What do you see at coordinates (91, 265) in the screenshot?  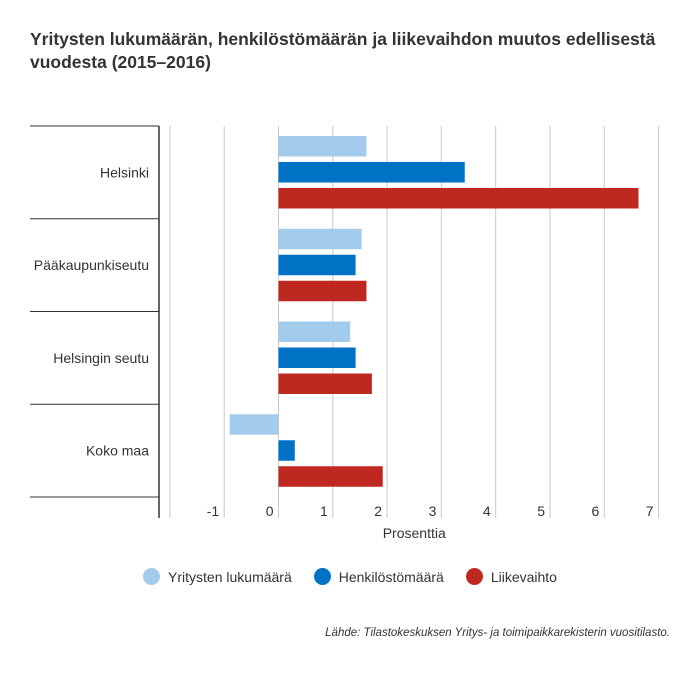 I see `category-label: Pääkaupunkiseutu` at bounding box center [91, 265].